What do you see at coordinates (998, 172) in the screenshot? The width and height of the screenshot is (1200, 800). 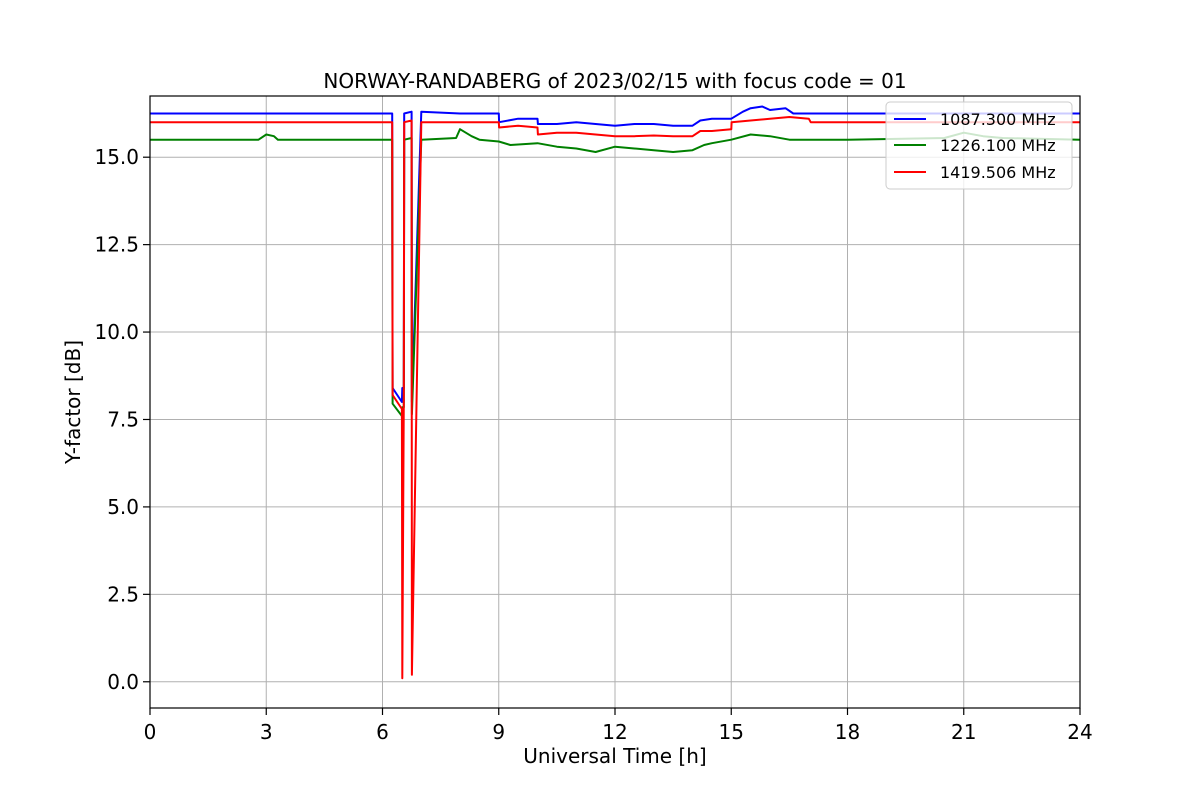 I see `legend-label-1419: 1419.506 MHz` at bounding box center [998, 172].